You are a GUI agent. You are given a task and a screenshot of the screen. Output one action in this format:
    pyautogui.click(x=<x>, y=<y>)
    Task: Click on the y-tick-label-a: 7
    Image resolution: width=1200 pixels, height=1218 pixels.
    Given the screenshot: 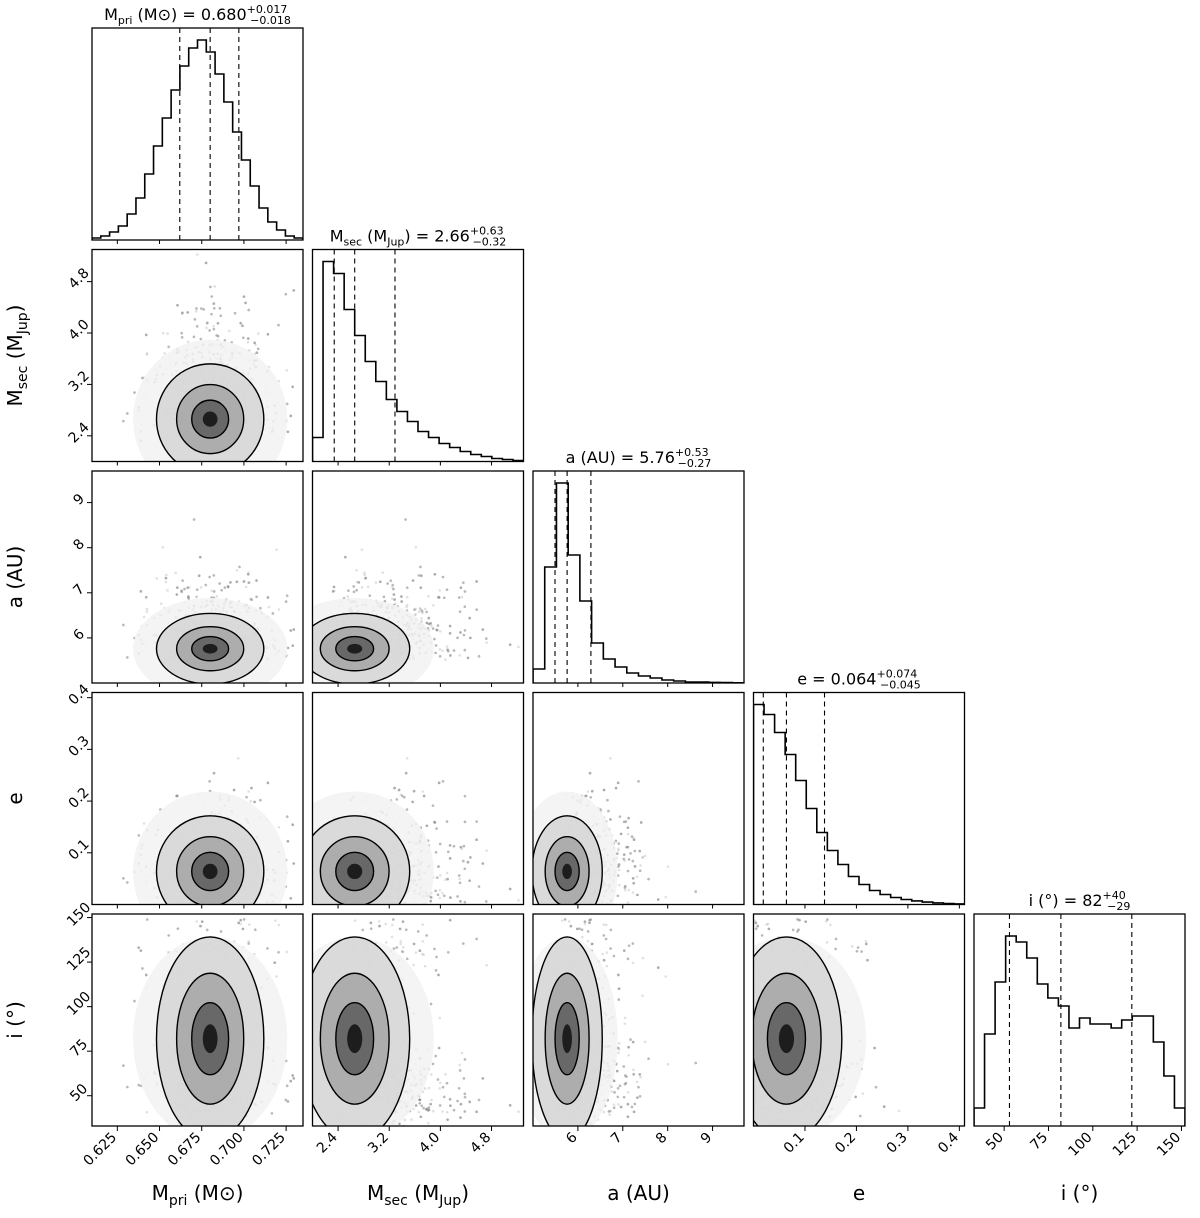 What is the action you would take?
    pyautogui.click(x=79, y=590)
    